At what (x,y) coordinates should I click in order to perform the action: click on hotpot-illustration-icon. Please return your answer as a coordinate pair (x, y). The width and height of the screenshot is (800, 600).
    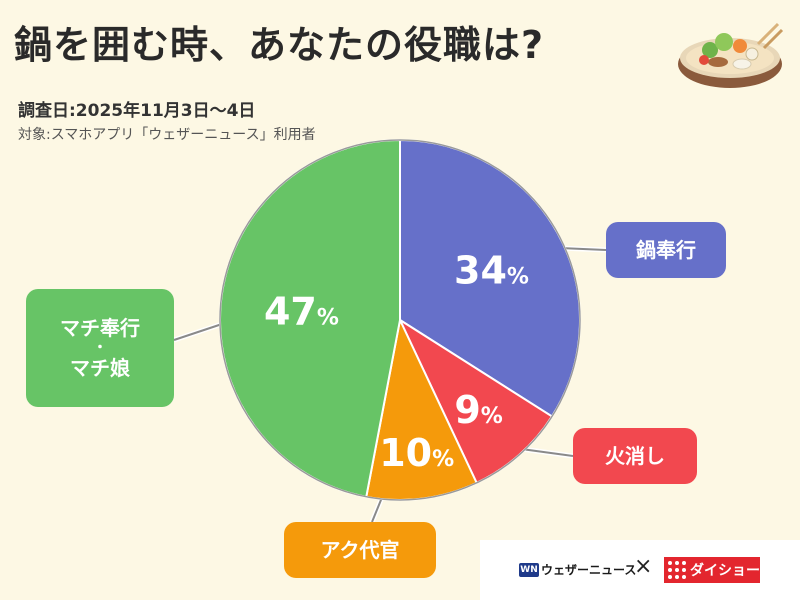
    Looking at the image, I should click on (731, 55).